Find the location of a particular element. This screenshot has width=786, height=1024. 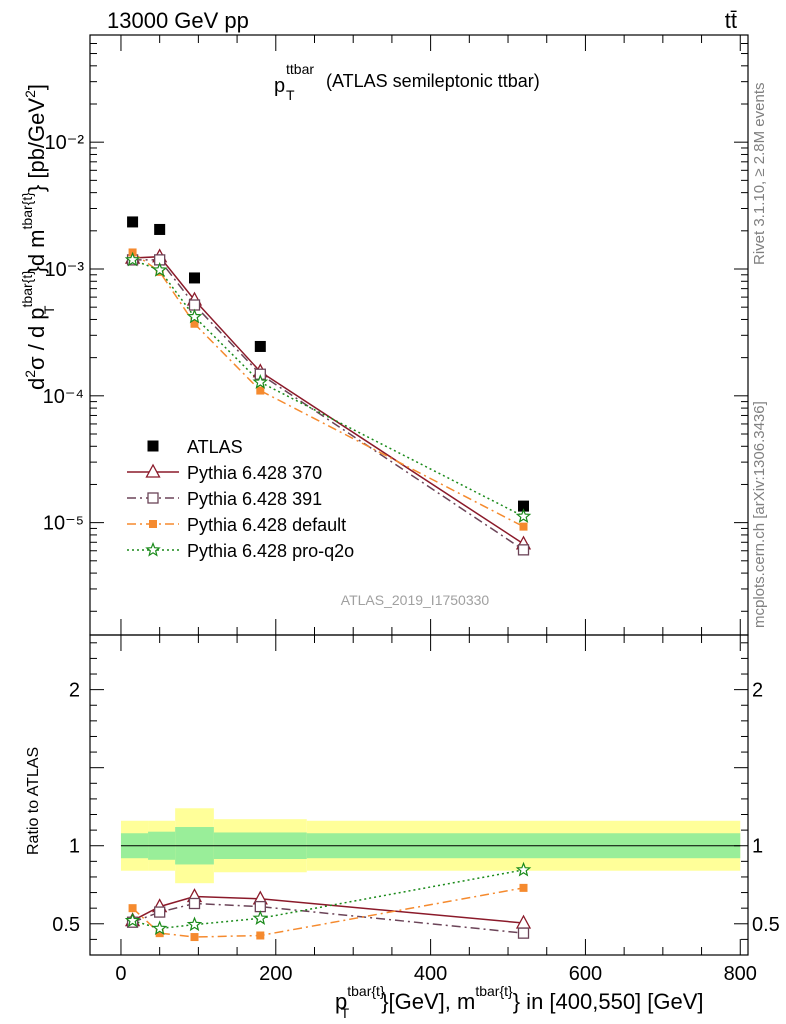

legend-item: Pythia 6.428 default is located at coordinates (236, 525).